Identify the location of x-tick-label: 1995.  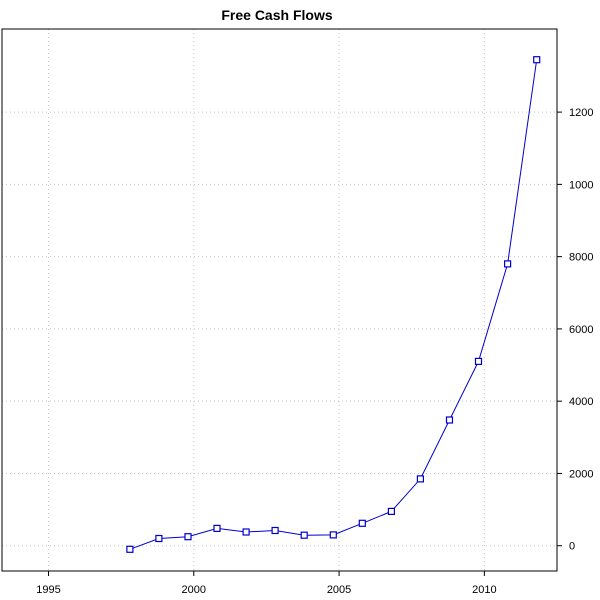
(48, 590).